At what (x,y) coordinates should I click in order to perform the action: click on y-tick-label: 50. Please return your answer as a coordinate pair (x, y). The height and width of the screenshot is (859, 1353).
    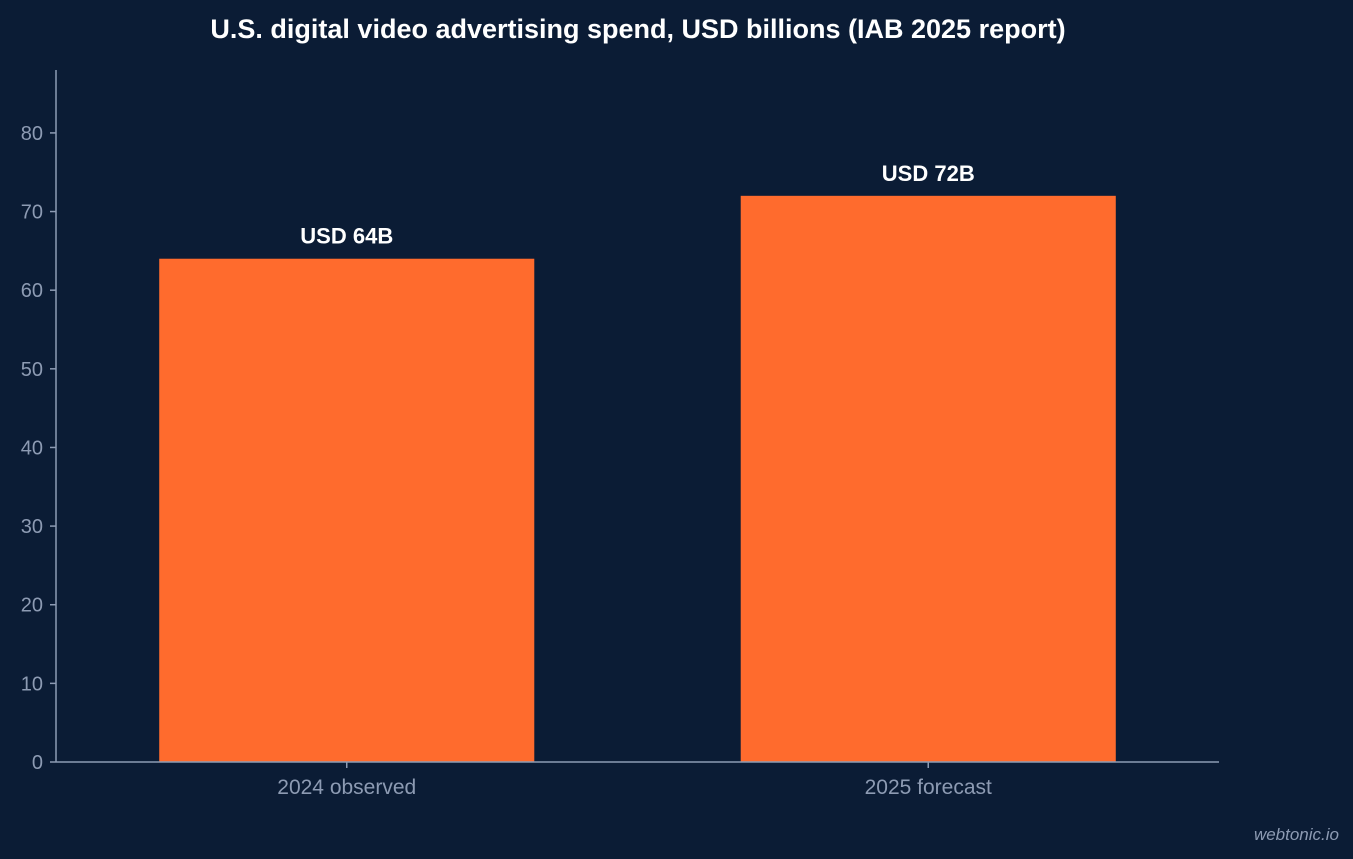
    Looking at the image, I should click on (32, 370).